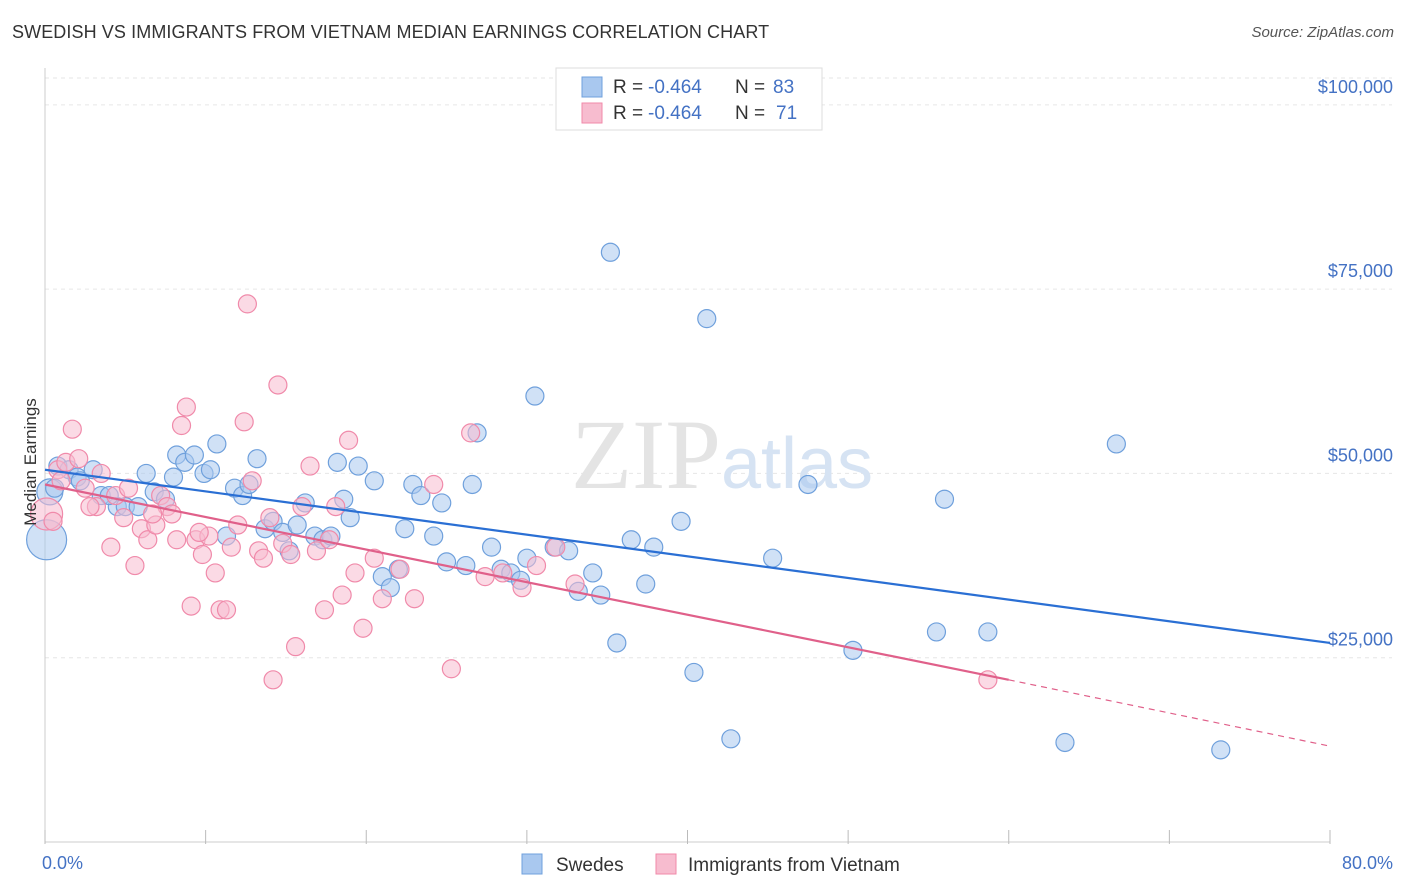 The image size is (1406, 892). What do you see at coordinates (786, 113) in the screenshot?
I see `legend-n-value-2: 71` at bounding box center [786, 113].